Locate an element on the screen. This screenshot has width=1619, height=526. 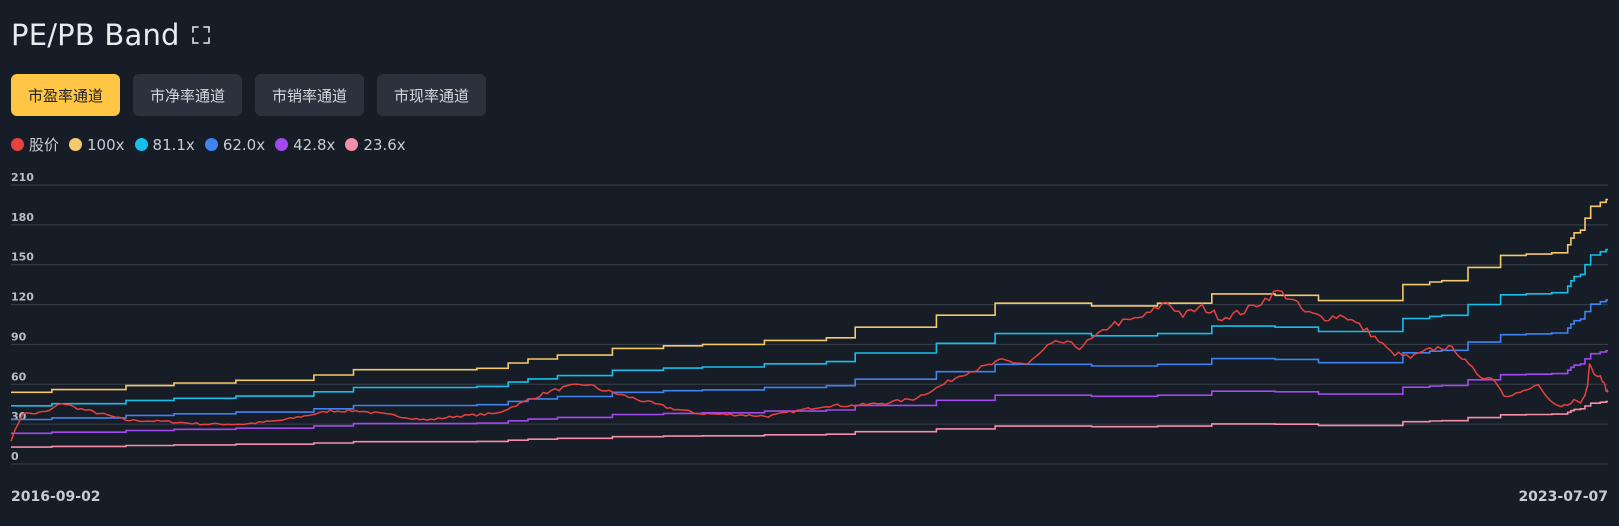
y-tick-label: 210 is located at coordinates (22, 177).